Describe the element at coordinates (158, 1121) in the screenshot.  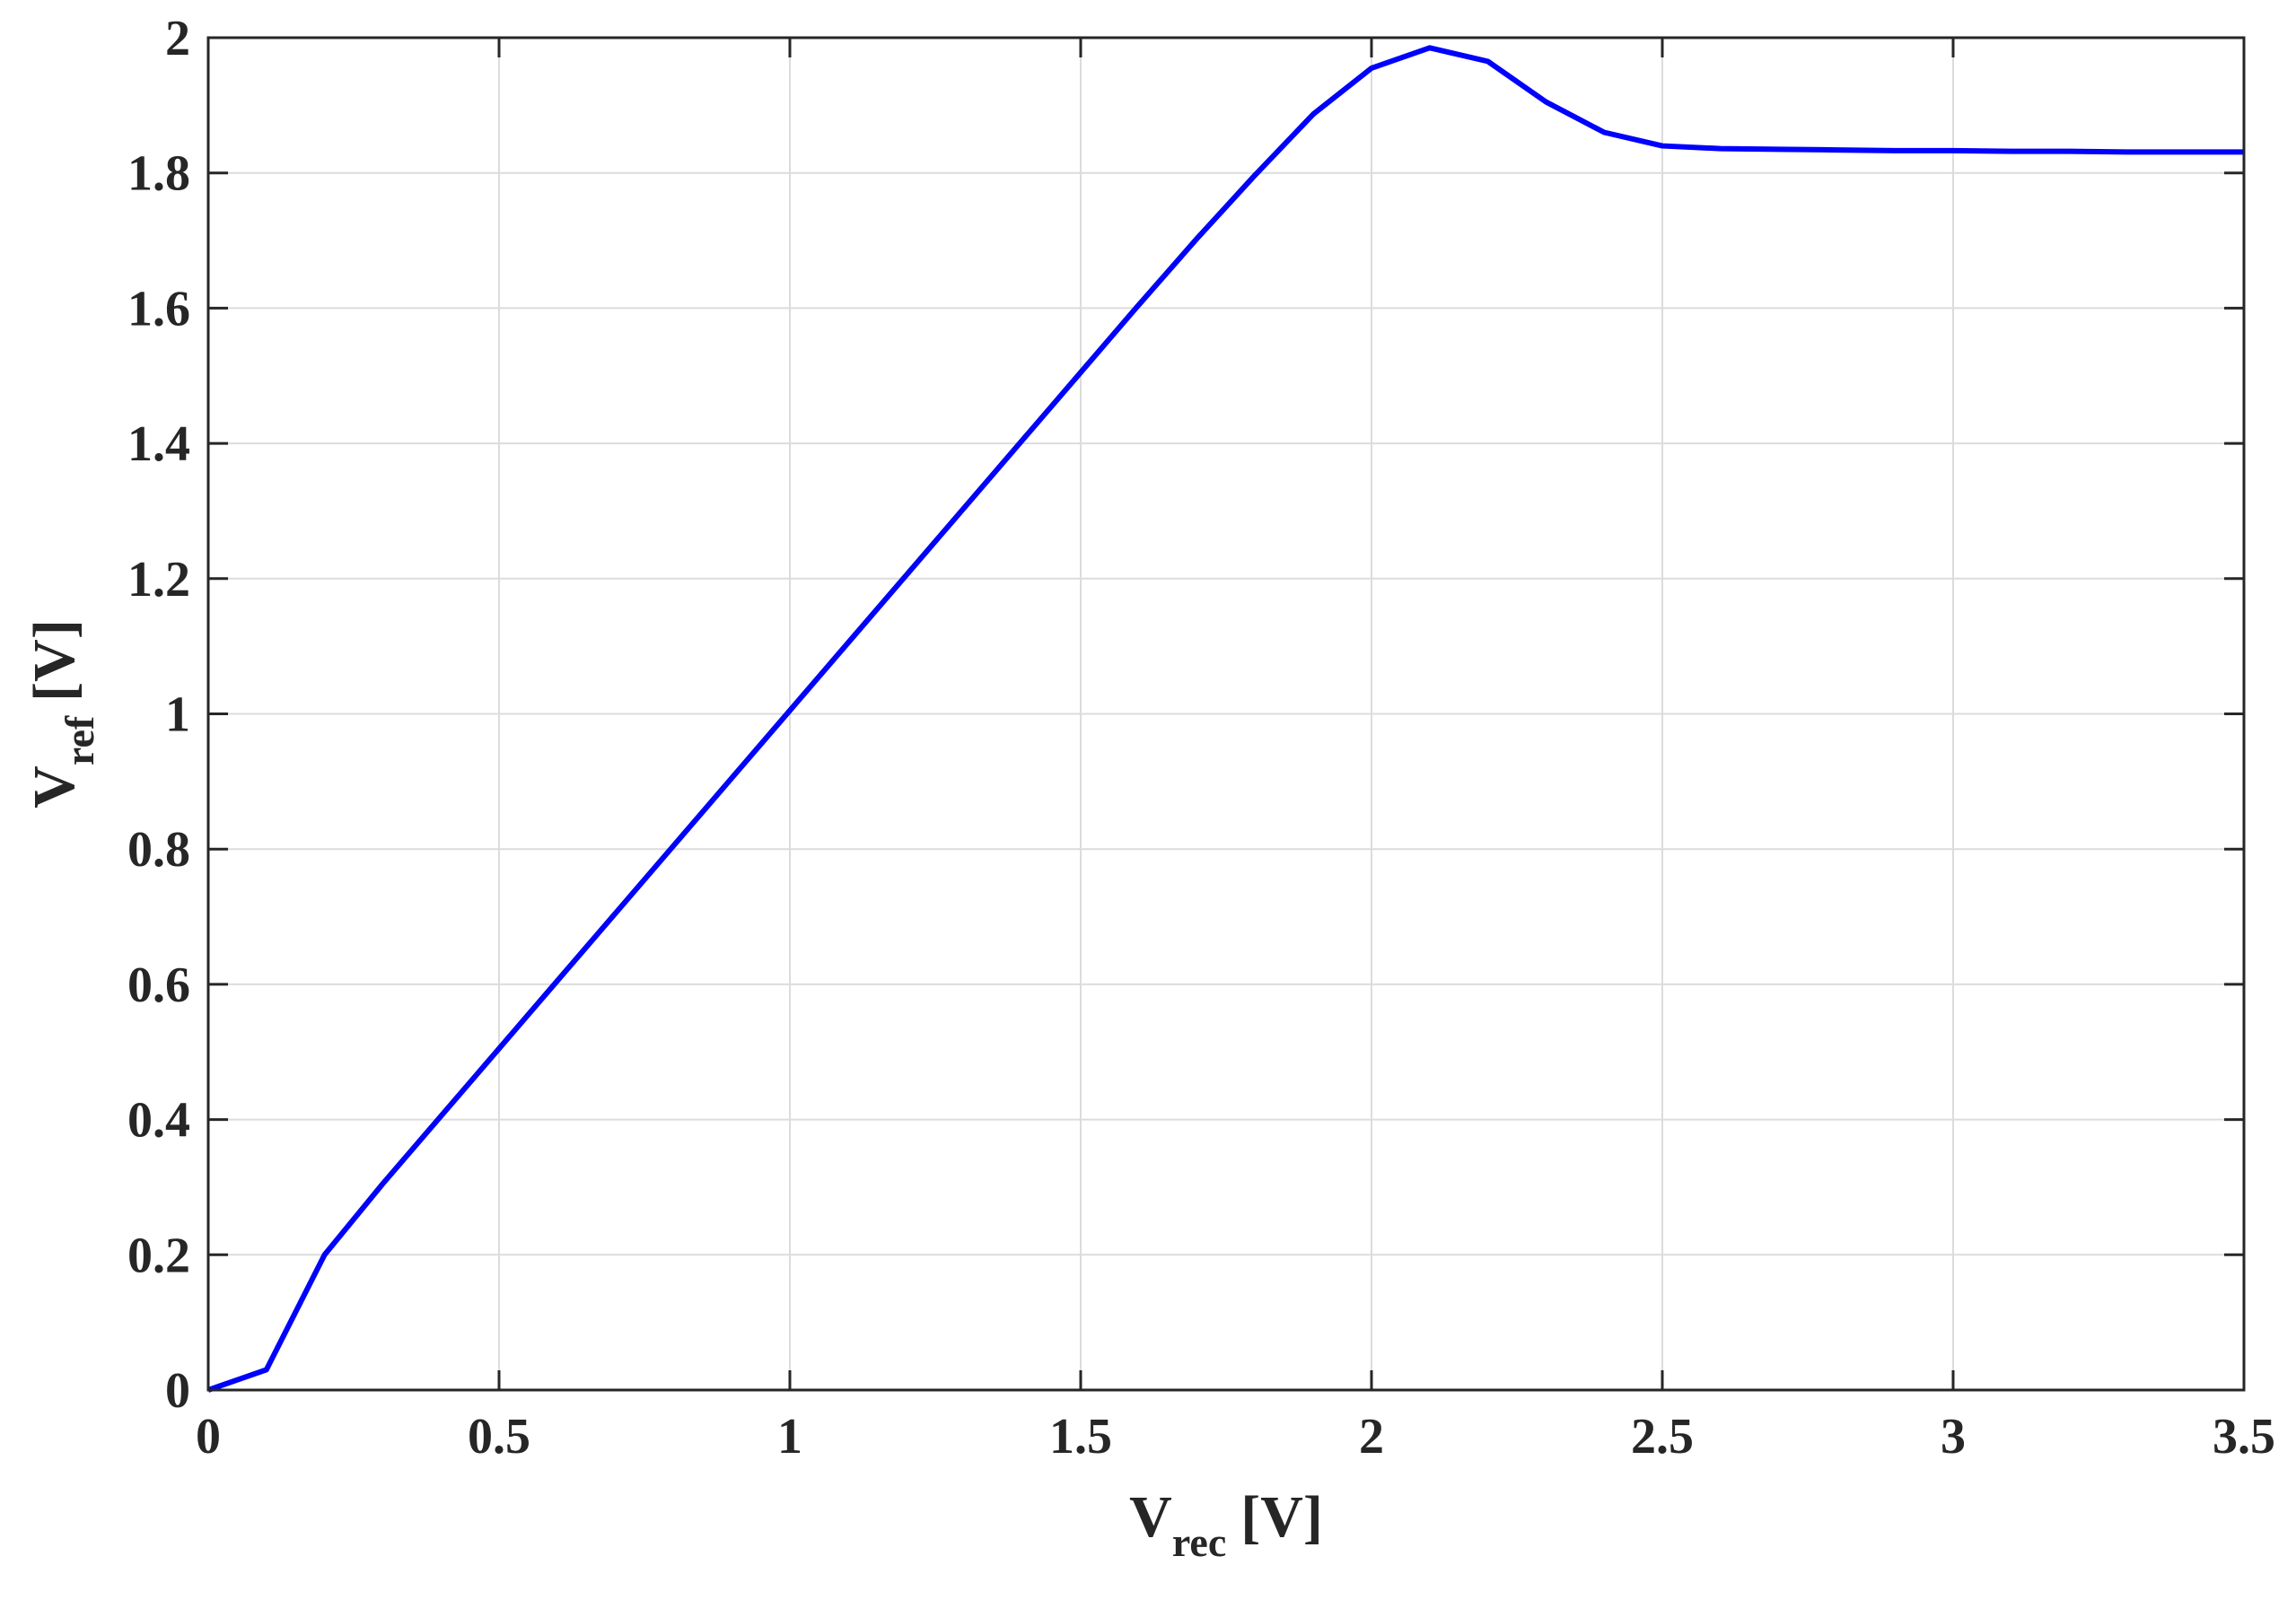
I see `y-tick-label: 0.4` at that location.